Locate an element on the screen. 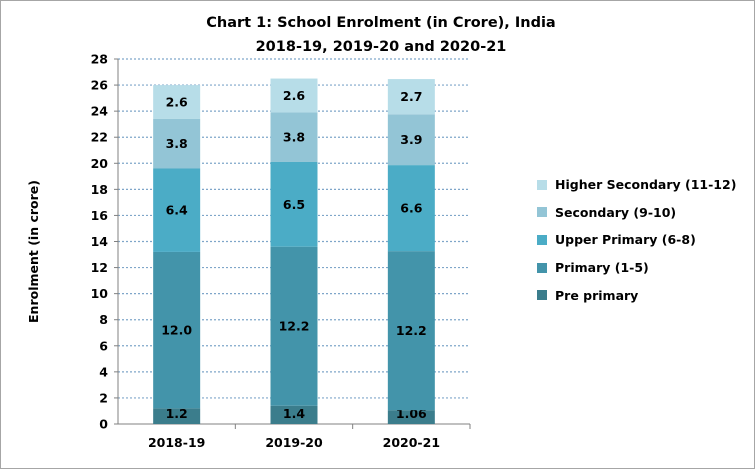  legend-label: Higher Secondary (11-12) is located at coordinates (646, 185).